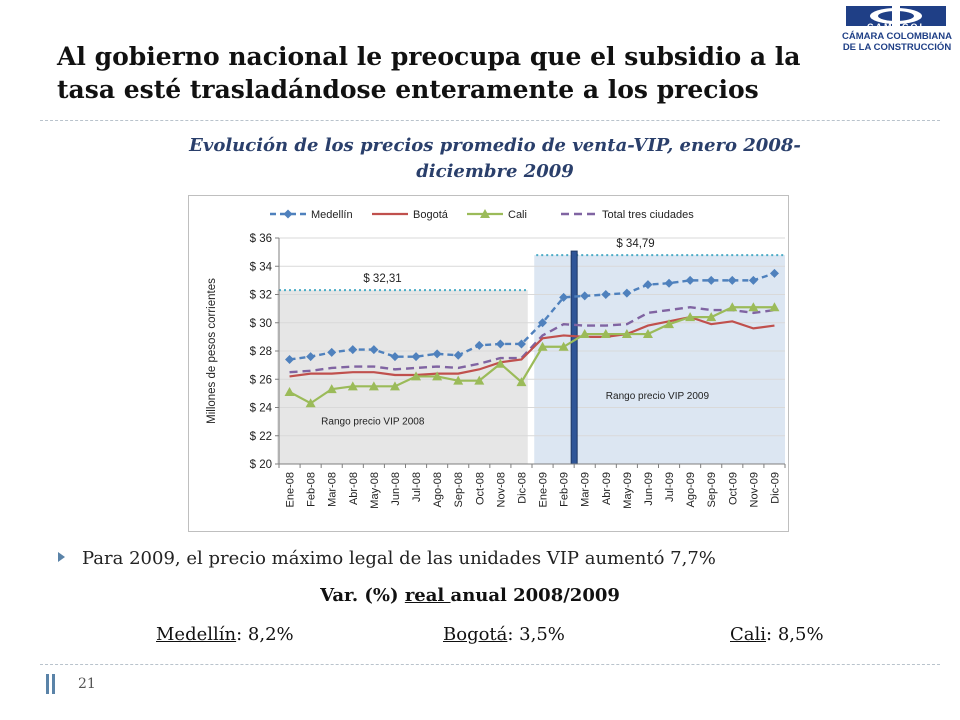 This screenshot has height=720, width=960. Describe the element at coordinates (470, 595) in the screenshot. I see `variation-title: Var. (%) real anual 2008/2009` at that location.